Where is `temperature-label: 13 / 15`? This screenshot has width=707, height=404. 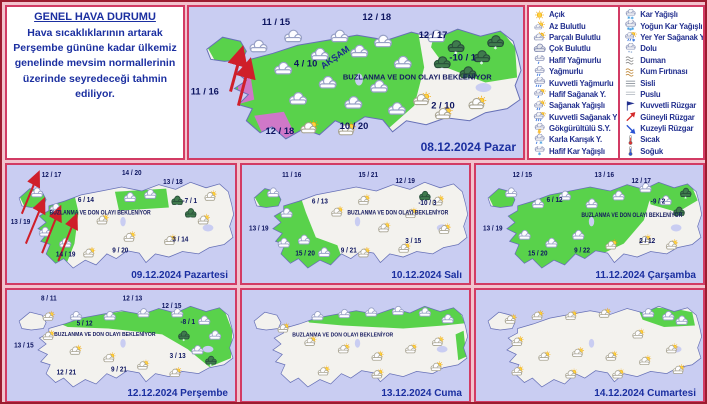
temperature-label: 13 / 15 is located at coordinates (24, 345).